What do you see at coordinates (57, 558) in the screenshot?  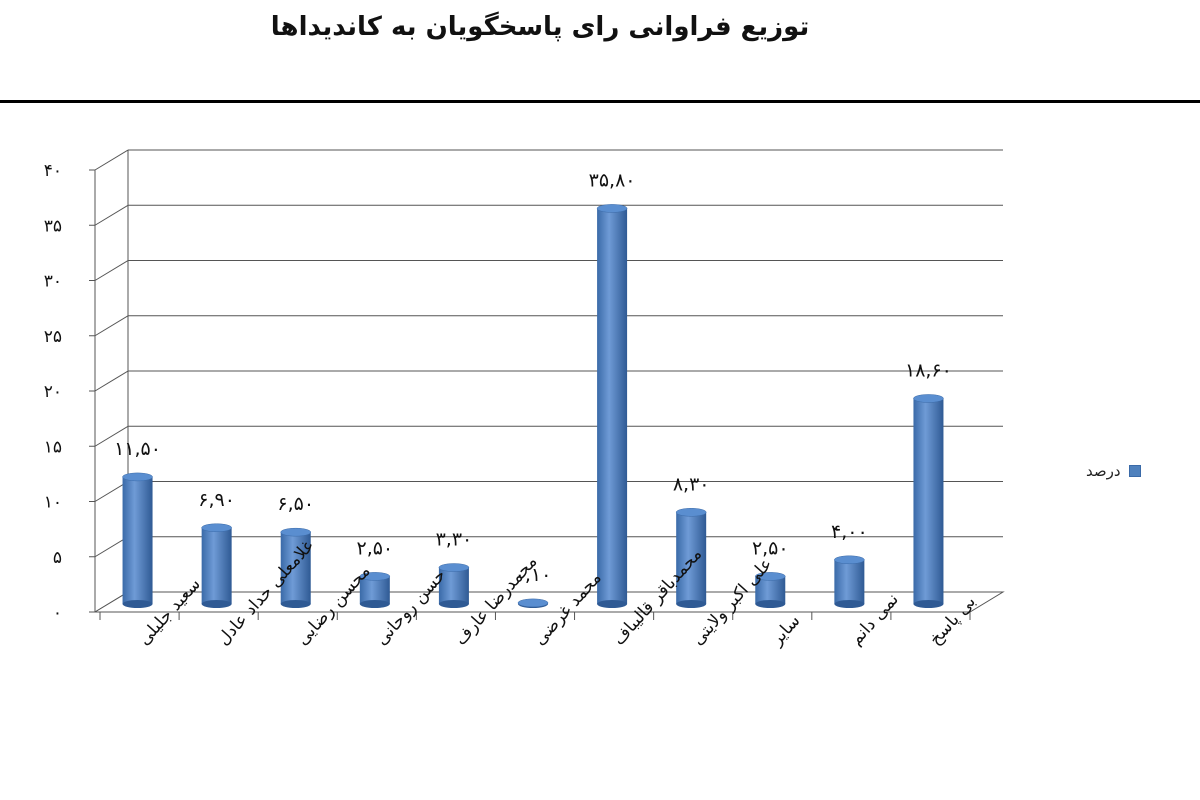 I see `y-tick-label: ۵` at bounding box center [57, 558].